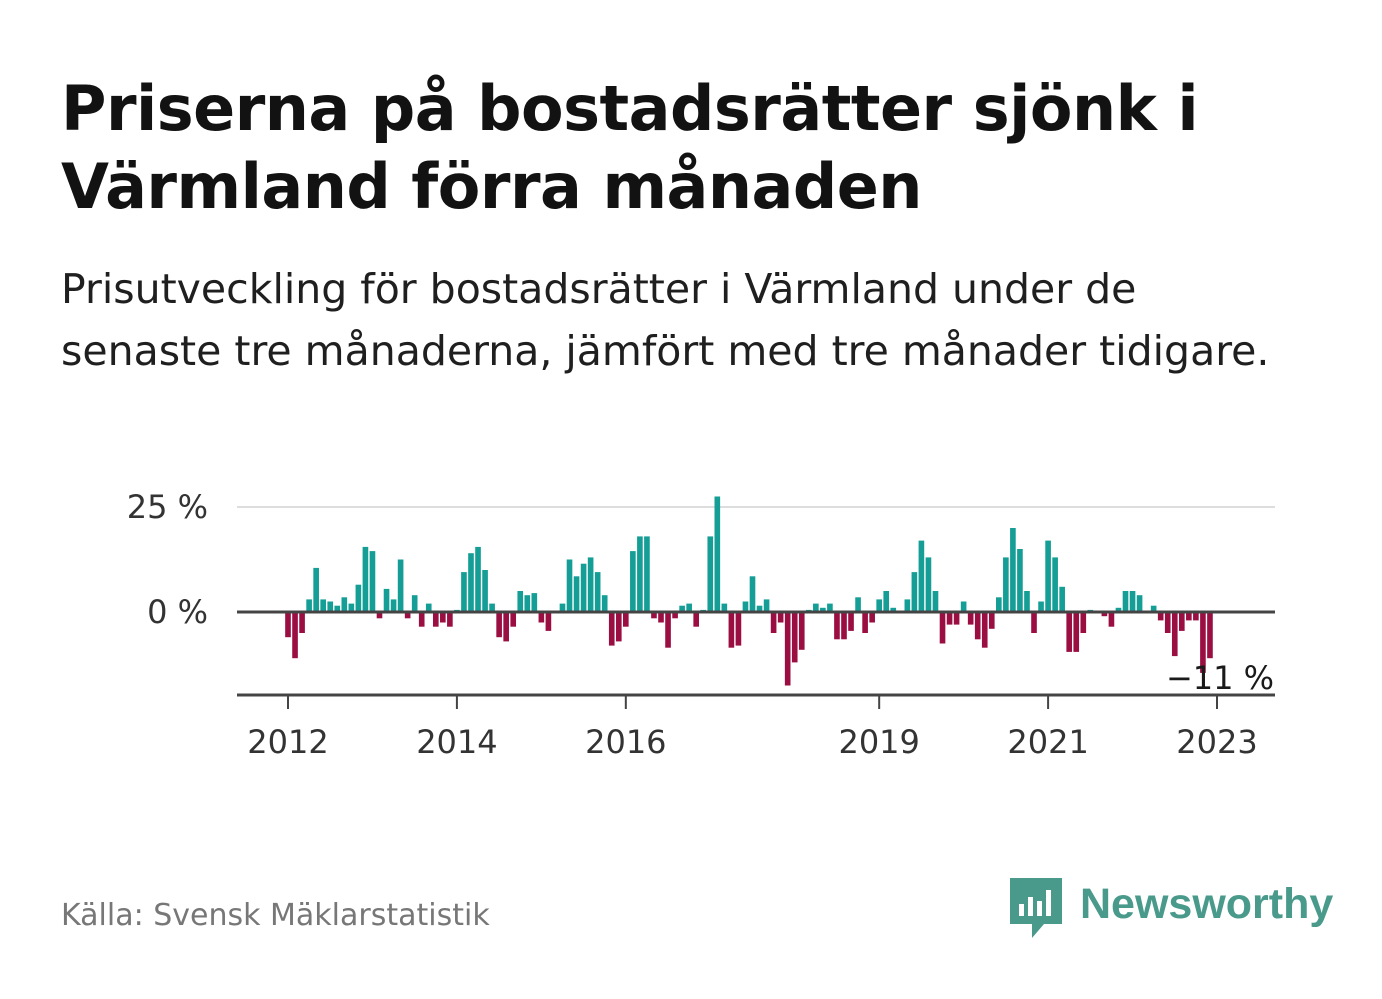 Image resolution: width=1382 pixels, height=999 pixels. Describe the element at coordinates (177, 612) in the screenshot. I see `y-tick-label: 0 %` at that location.